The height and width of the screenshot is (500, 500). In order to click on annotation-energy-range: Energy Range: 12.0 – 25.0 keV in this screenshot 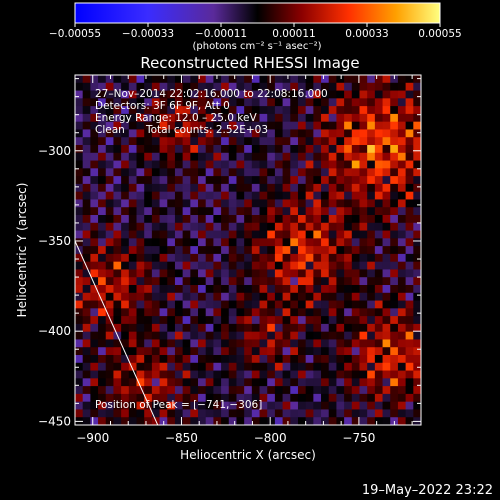, I will do `click(176, 118)`.